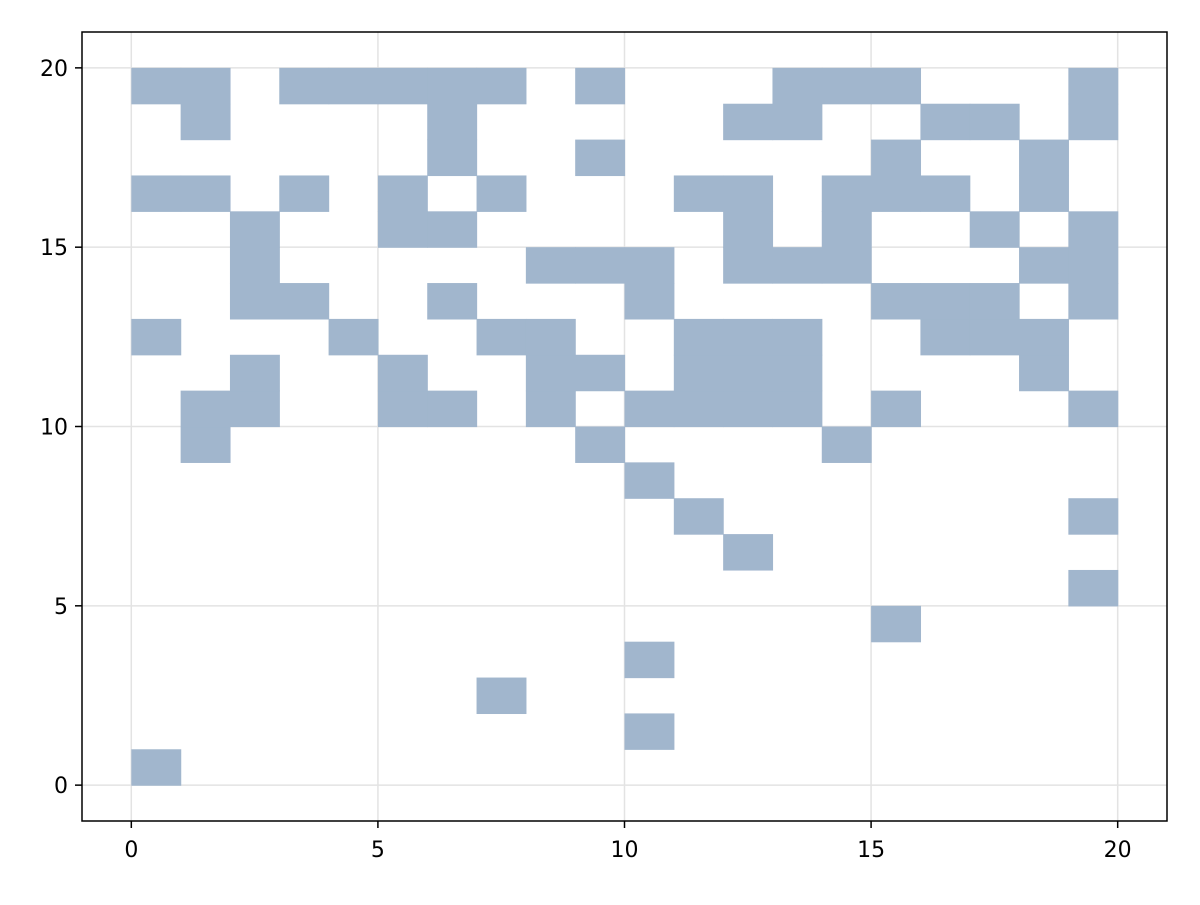 Image resolution: width=1200 pixels, height=905 pixels. Describe the element at coordinates (54, 248) in the screenshot. I see `y-tick-label: 15` at that location.